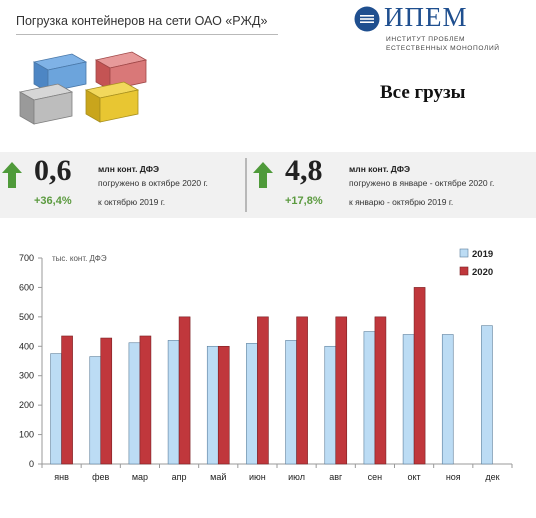  What do you see at coordinates (56, 409) in the screenshot?
I see `bar-2019-янв` at bounding box center [56, 409].